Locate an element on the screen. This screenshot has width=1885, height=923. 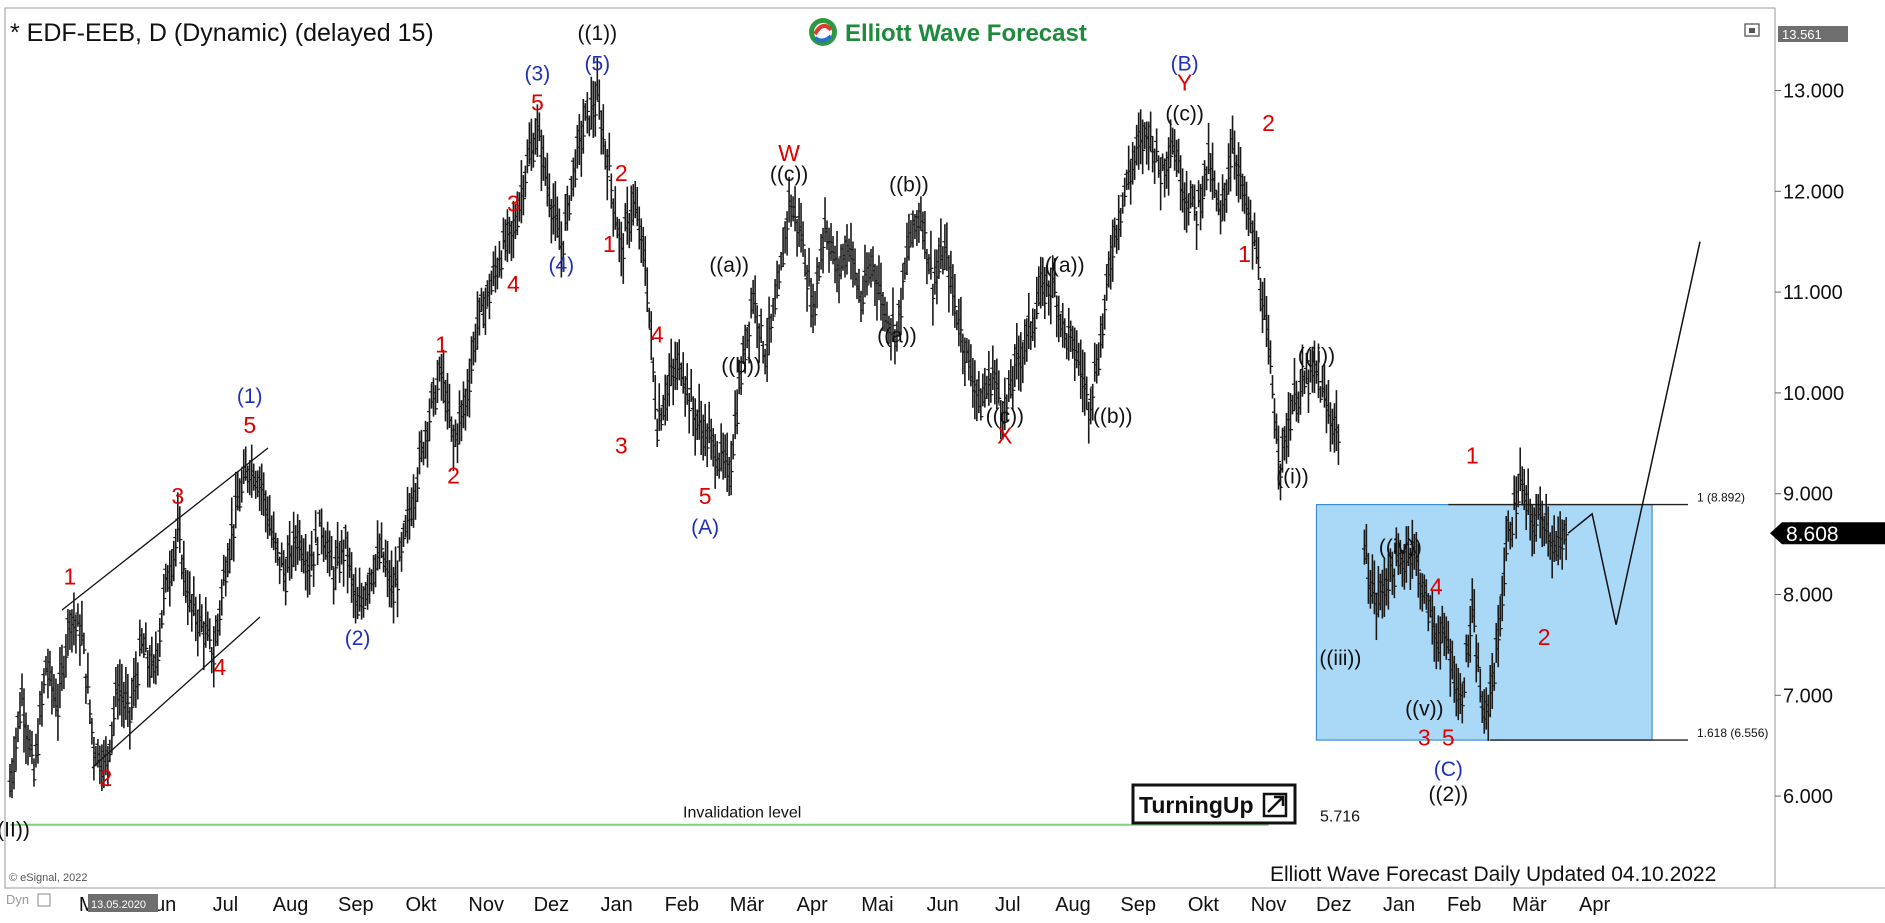
maximize-icon is located at coordinates (1752, 30).